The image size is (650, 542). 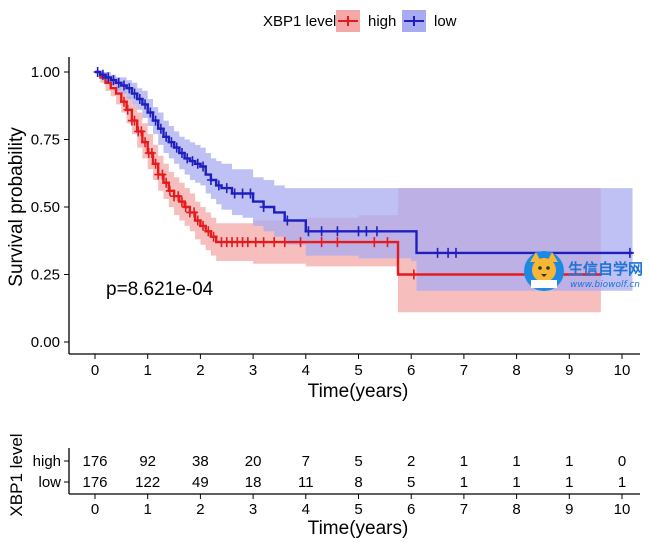 I want to click on legend-label-low: low, so click(x=445, y=21).